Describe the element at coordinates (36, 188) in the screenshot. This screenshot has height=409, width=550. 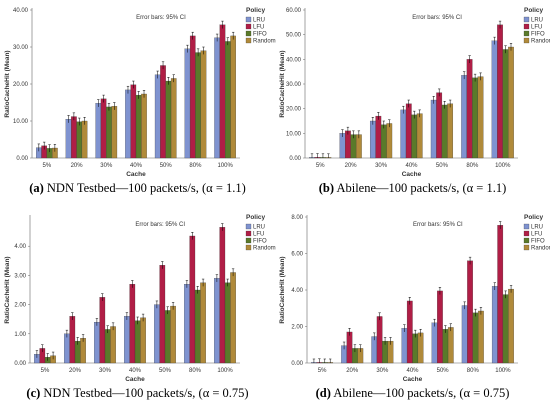
I see `caption-label-a: (a)` at that location.